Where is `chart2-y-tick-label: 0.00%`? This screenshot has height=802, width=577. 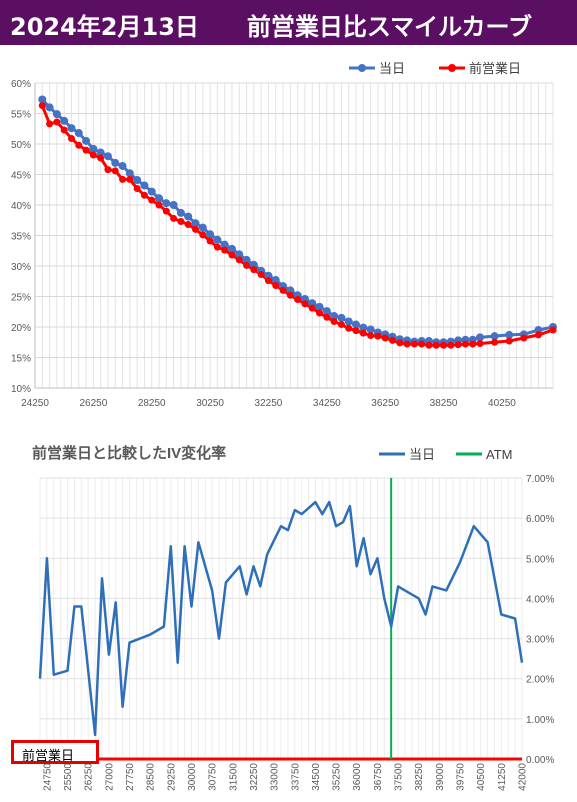
chart2-y-tick-label: 0.00% is located at coordinates (540, 760).